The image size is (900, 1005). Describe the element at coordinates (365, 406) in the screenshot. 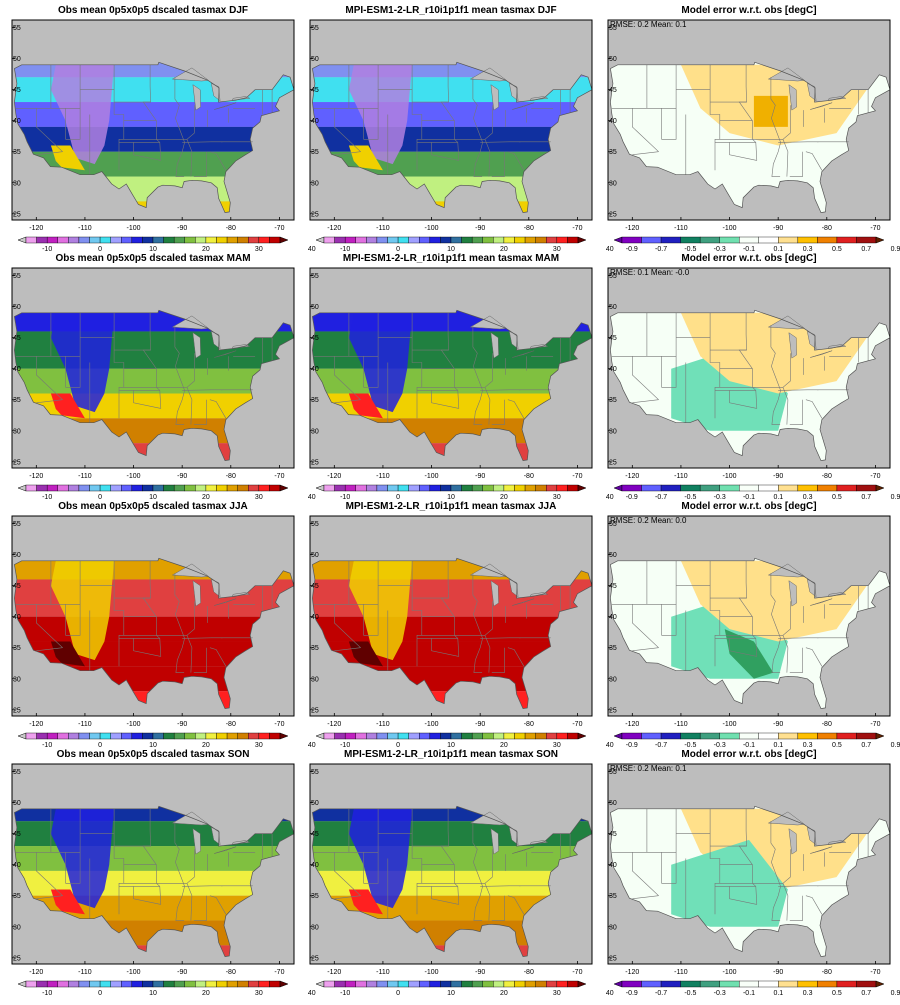

I see `desert-region` at that location.